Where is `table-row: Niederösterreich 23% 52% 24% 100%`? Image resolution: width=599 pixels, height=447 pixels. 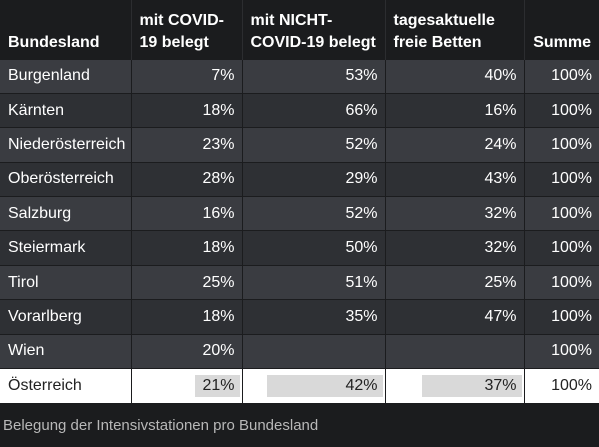 table-row: Niederösterreich 23% 52% 24% 100% is located at coordinates (299, 145).